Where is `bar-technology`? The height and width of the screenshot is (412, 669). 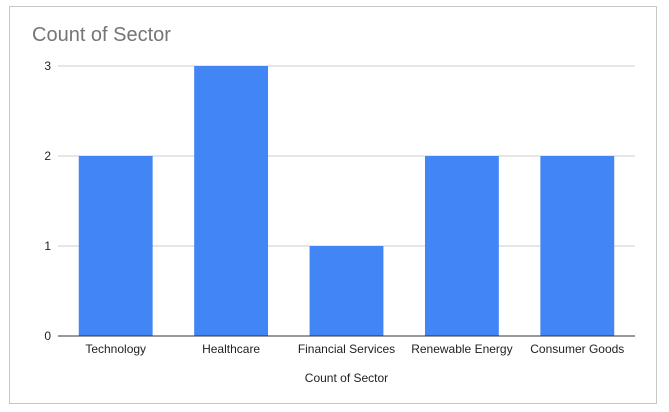 bar-technology is located at coordinates (115, 246).